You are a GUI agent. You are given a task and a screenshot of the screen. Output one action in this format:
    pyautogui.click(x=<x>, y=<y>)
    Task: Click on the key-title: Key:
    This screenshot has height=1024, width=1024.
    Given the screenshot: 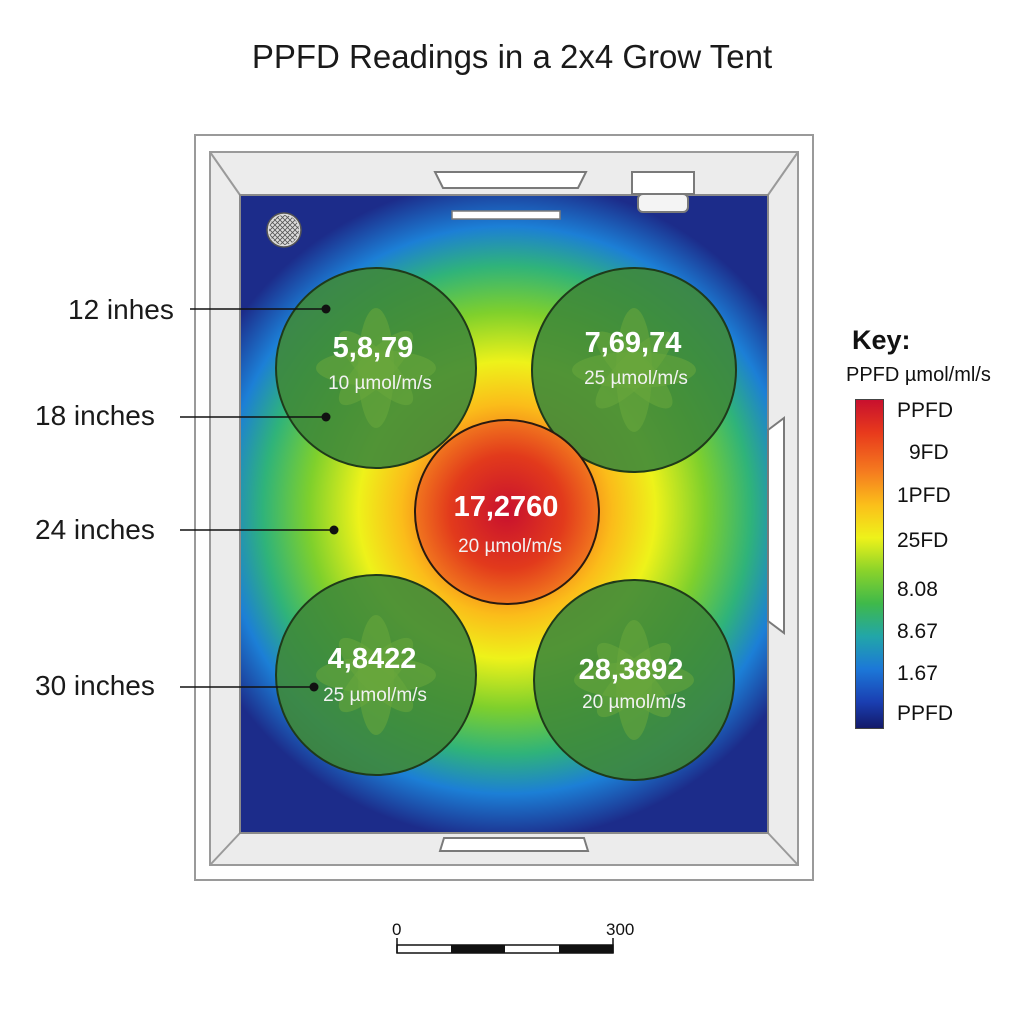 What is the action you would take?
    pyautogui.click(x=881, y=340)
    